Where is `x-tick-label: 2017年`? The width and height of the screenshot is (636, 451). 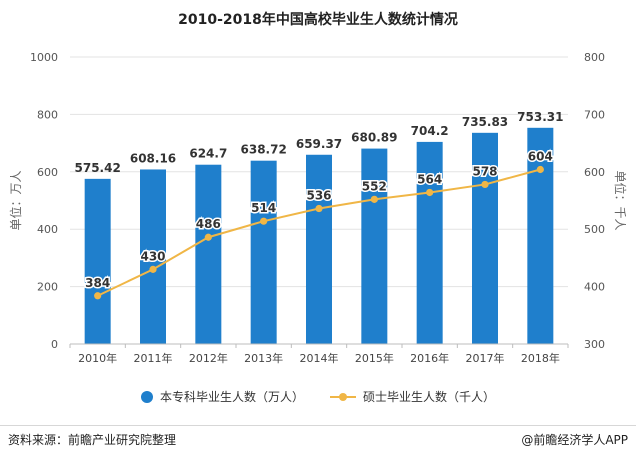
x-tick-label: 2017年 is located at coordinates (485, 358).